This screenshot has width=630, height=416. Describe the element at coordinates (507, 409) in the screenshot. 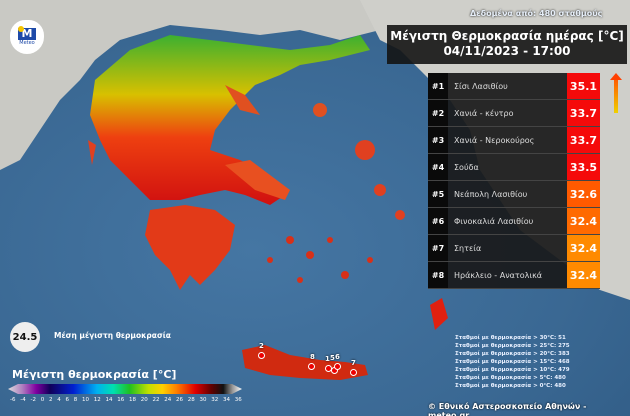

I see `copyright: © Εθνικό Αστεροσκοπείο Αθηνών - meteo.gr` at that location.